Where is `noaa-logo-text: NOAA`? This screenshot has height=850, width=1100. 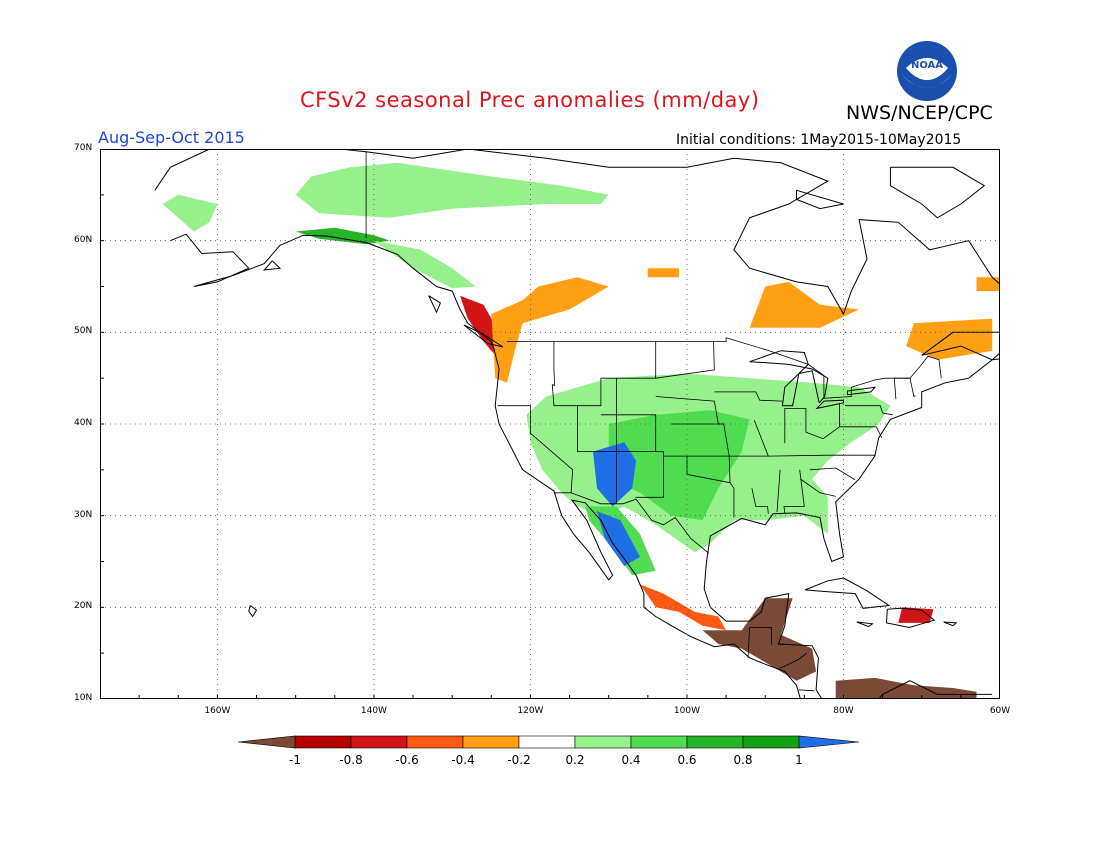 noaa-logo-text: NOAA is located at coordinates (927, 65).